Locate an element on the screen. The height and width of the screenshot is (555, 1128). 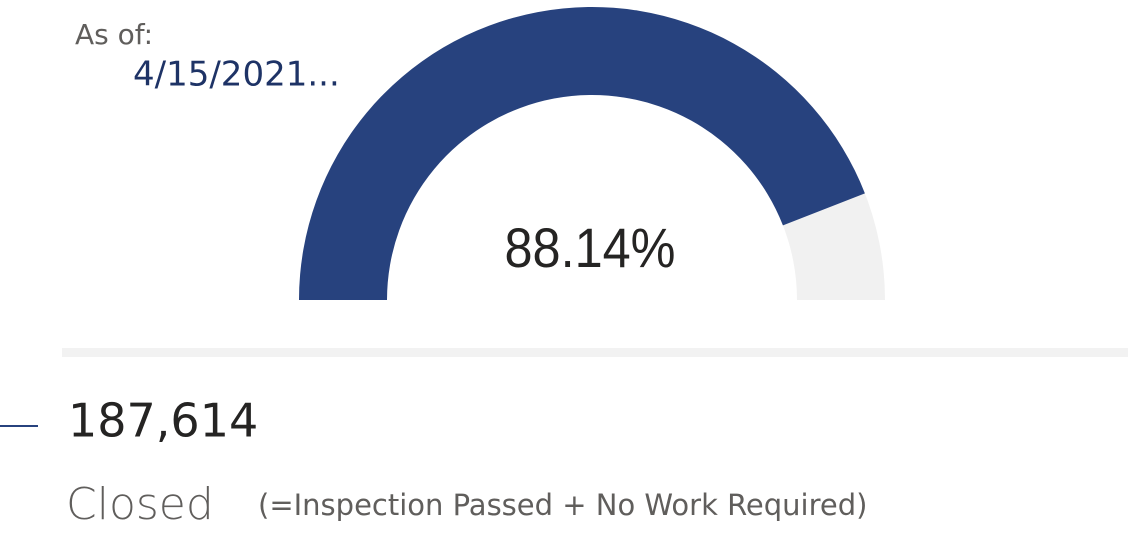
card-value: 187,614 is located at coordinates (163, 421).